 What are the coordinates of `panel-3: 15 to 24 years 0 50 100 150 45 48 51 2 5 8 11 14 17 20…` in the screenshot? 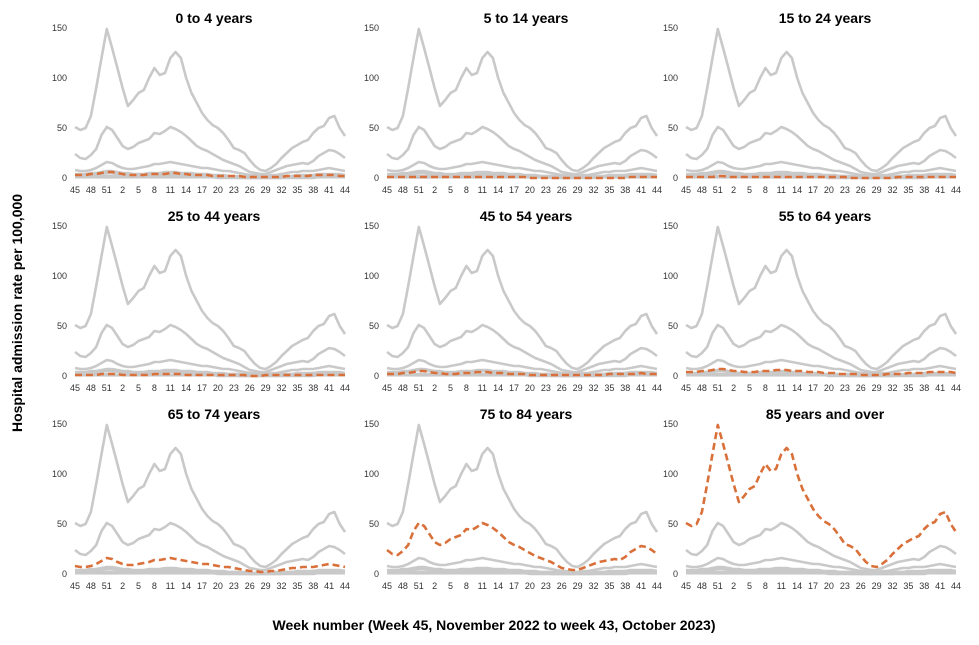 It's located at (812, 102).